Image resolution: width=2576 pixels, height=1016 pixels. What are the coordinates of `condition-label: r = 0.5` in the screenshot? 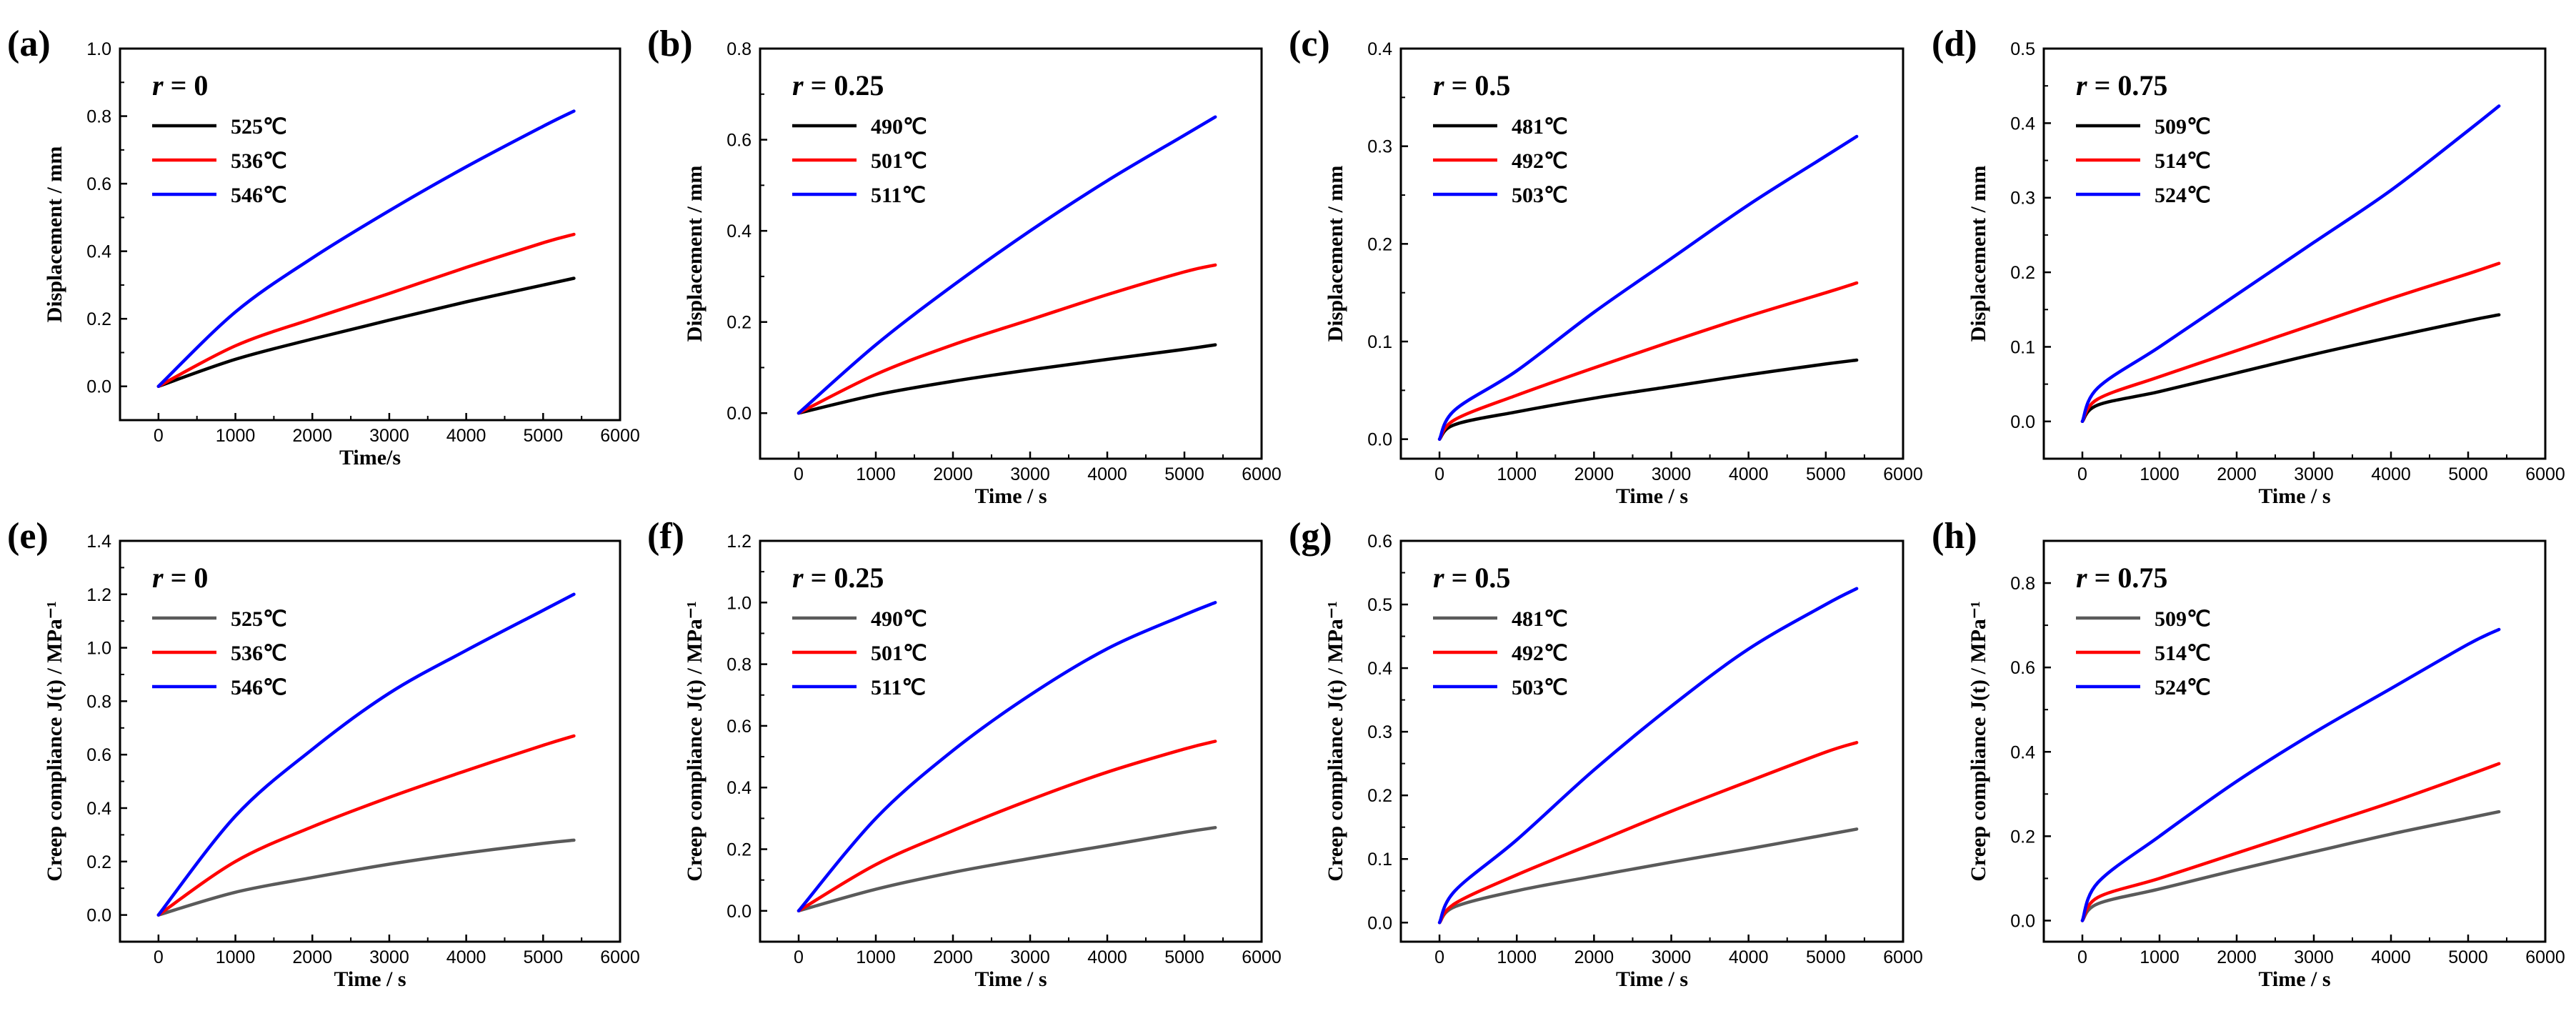 It's located at (1471, 85).